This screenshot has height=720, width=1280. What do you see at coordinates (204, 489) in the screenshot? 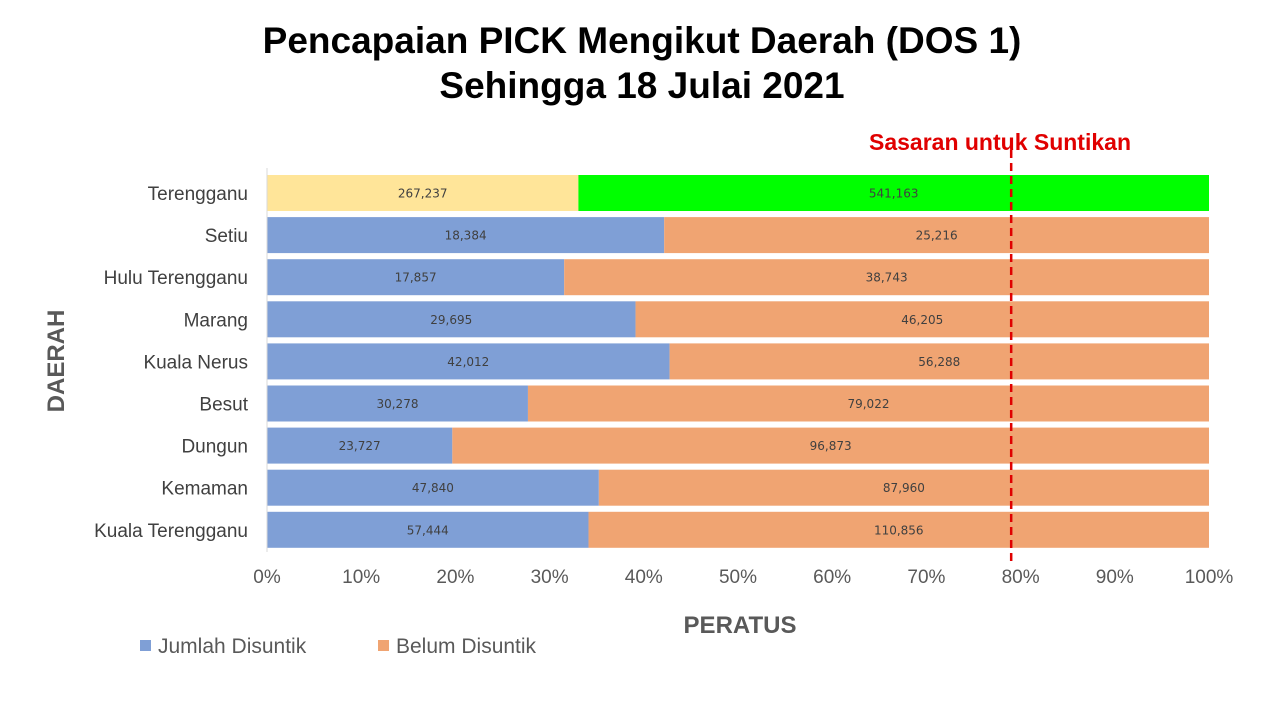
I see `category-label: Kemaman` at bounding box center [204, 489].